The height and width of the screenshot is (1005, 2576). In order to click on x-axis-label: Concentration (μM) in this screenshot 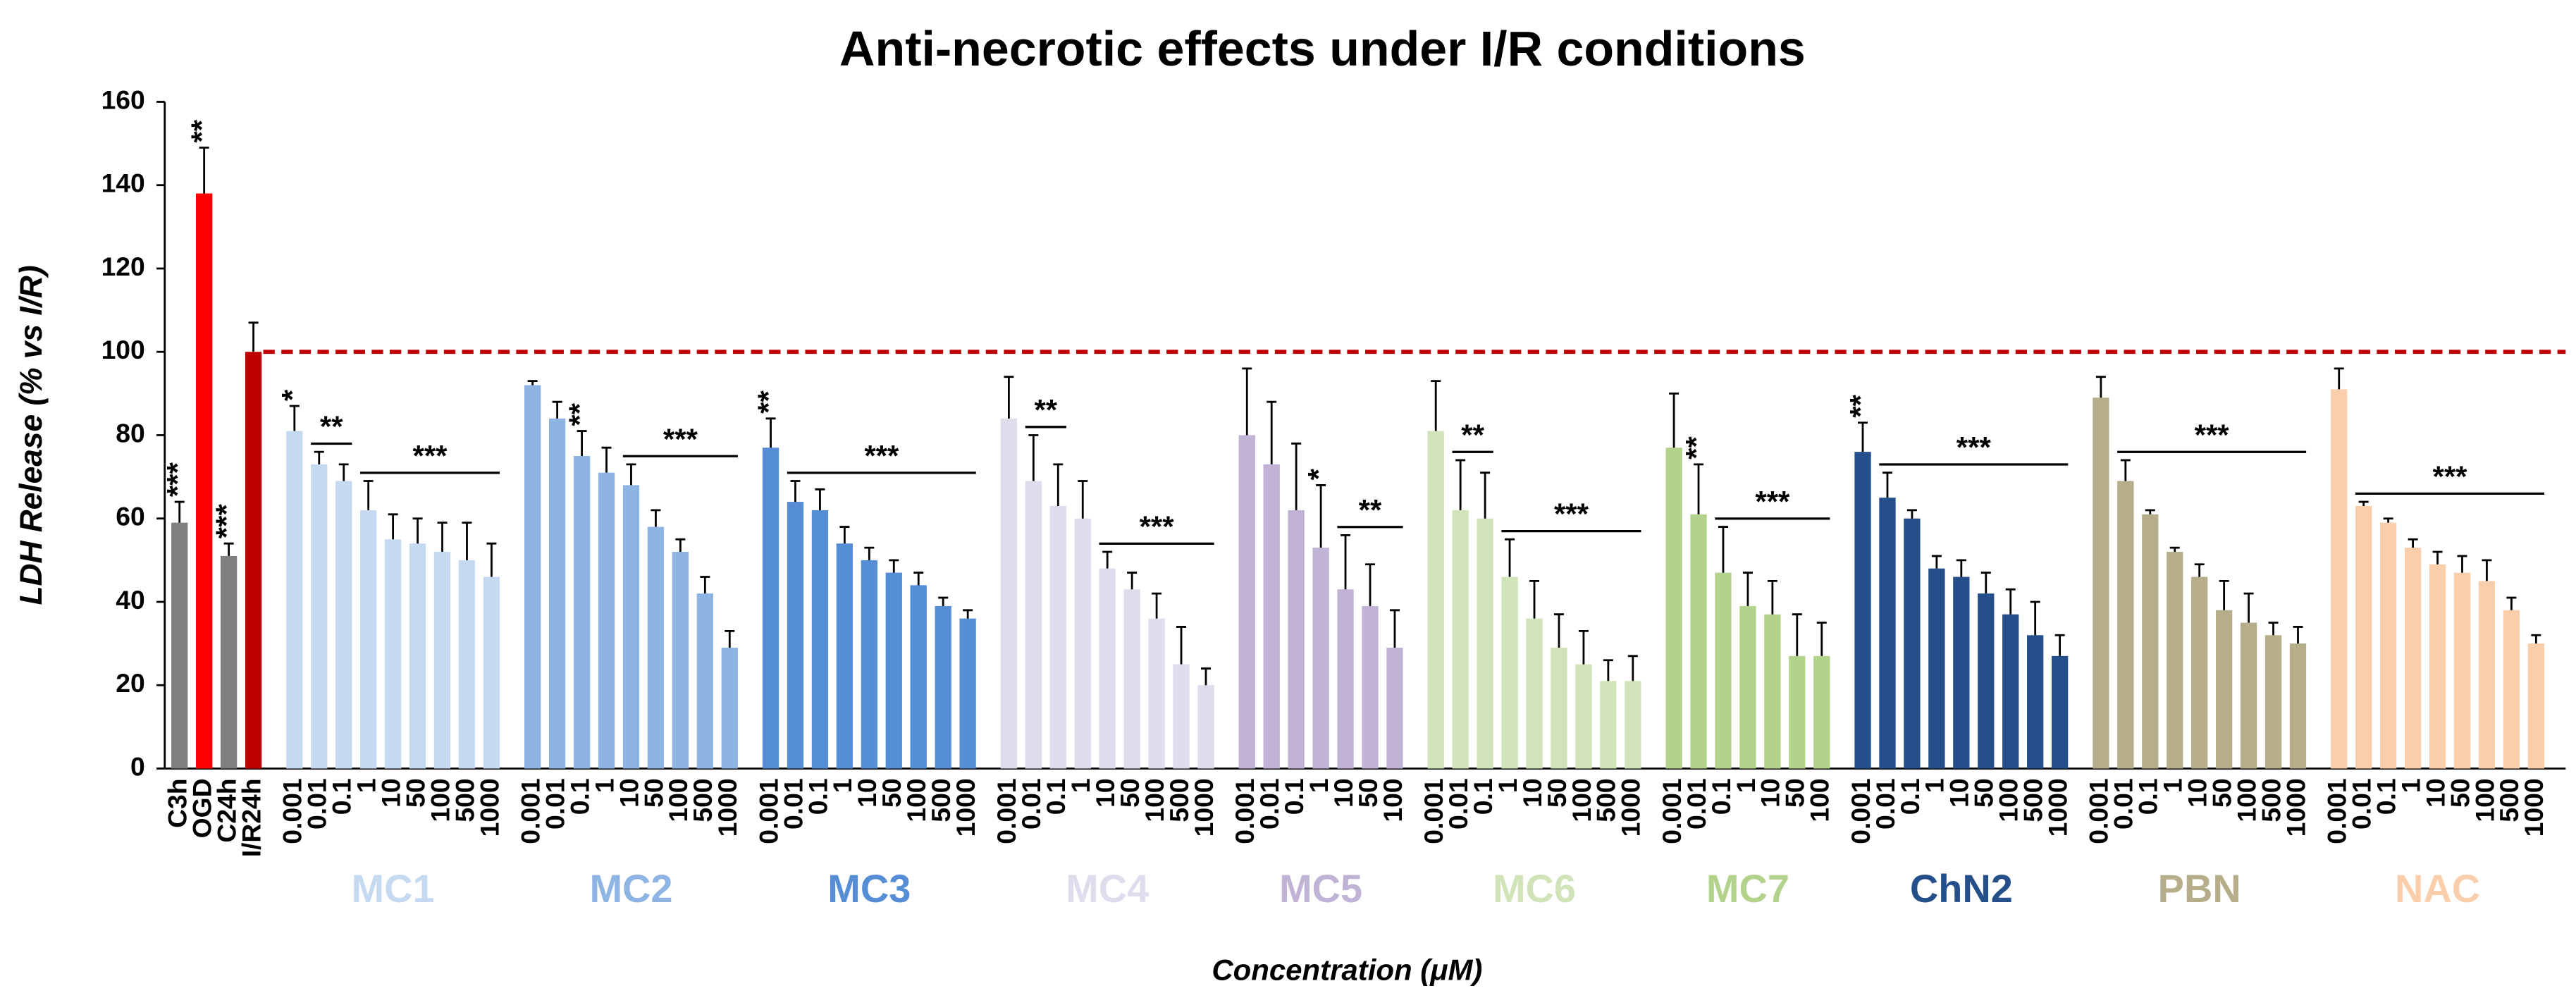, I will do `click(1347, 970)`.